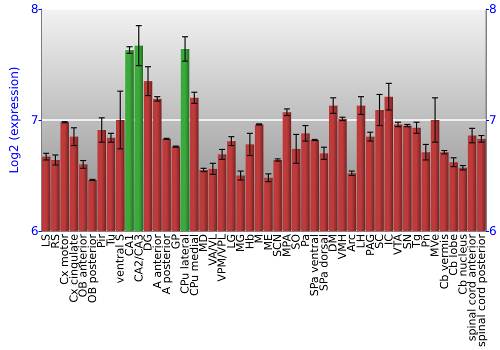  What do you see at coordinates (493, 120) in the screenshot?
I see `y2-tick-label: 7` at bounding box center [493, 120].